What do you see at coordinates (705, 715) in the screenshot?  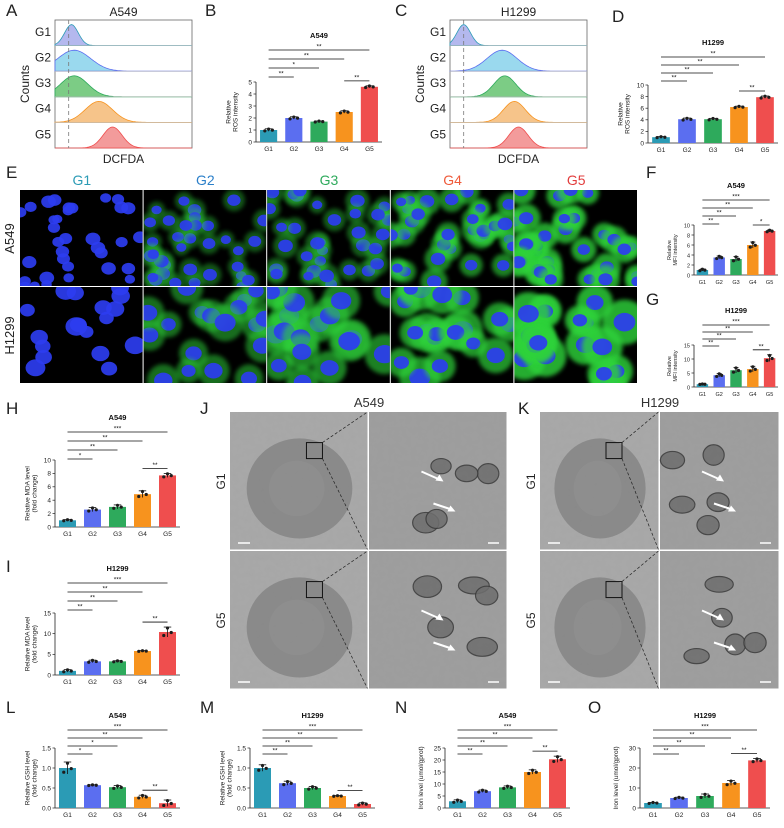 I see `chart-title: H1299` at bounding box center [705, 715].